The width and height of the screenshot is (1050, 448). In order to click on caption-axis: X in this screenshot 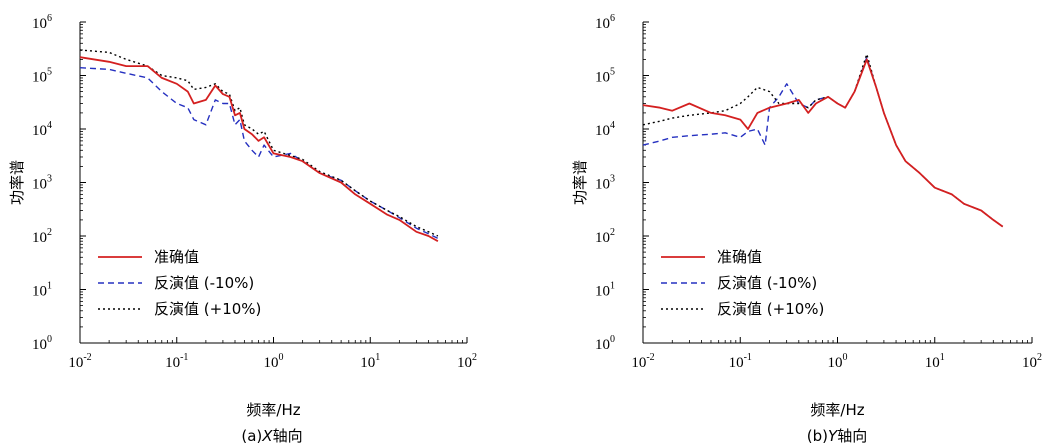, I will do `click(267, 436)`.